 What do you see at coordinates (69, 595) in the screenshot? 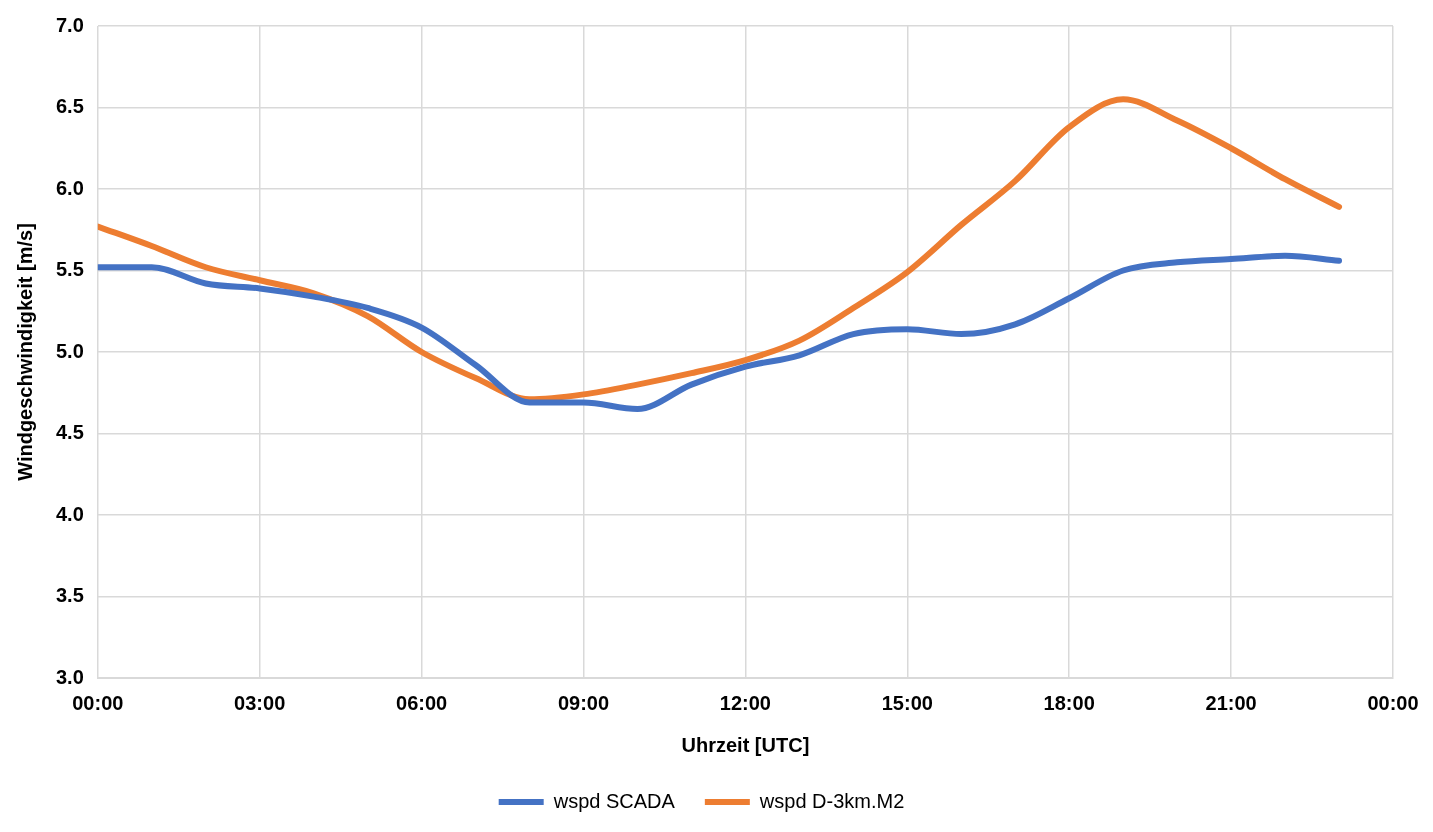
I see `y-tick-label: 3.5` at bounding box center [69, 595].